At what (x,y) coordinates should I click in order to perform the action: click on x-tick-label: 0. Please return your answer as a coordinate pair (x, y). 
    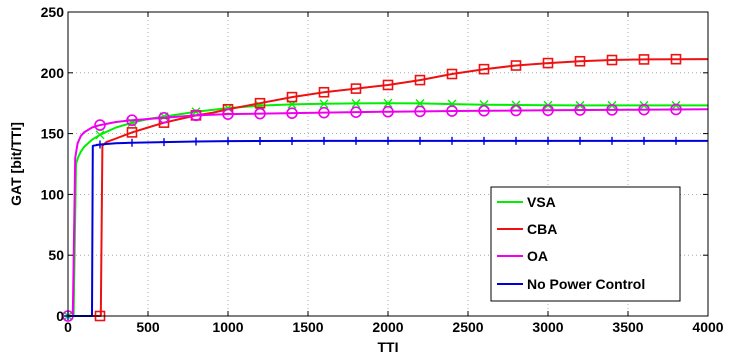
    Looking at the image, I should click on (68, 327).